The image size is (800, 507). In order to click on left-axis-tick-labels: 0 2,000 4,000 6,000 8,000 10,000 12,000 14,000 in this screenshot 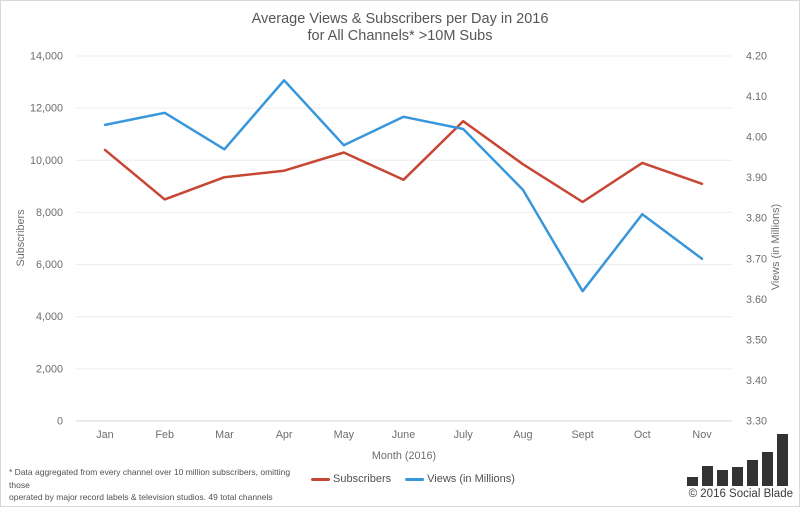, I will do `click(46, 239)`.